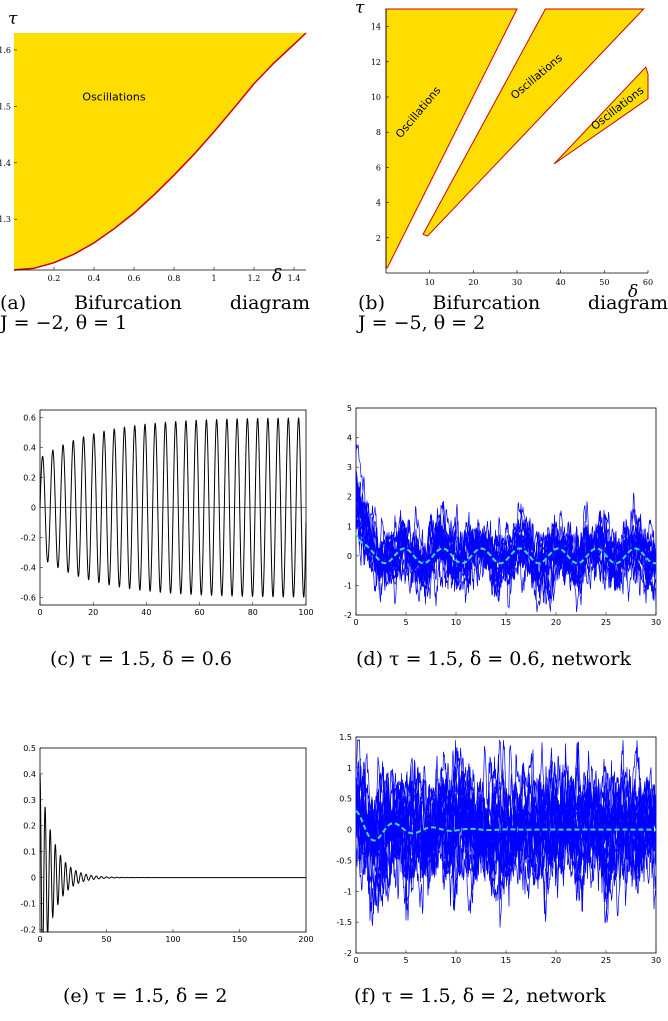 The image size is (668, 1021). I want to click on y-tick-label: 2, so click(378, 238).